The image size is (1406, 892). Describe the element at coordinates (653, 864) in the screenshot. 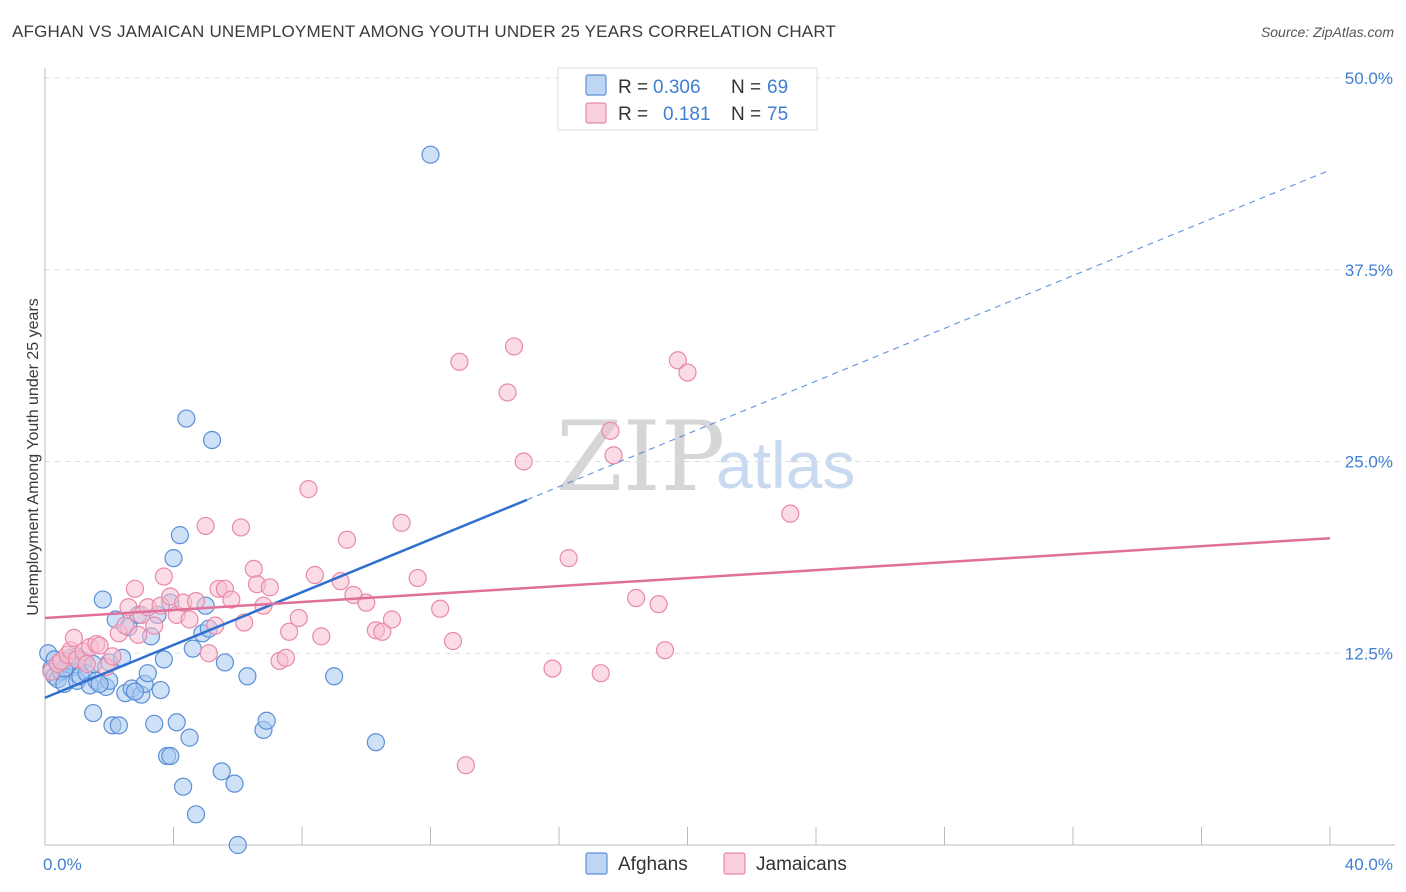

I see `legend-bottom-afghan-label: Afghans` at that location.